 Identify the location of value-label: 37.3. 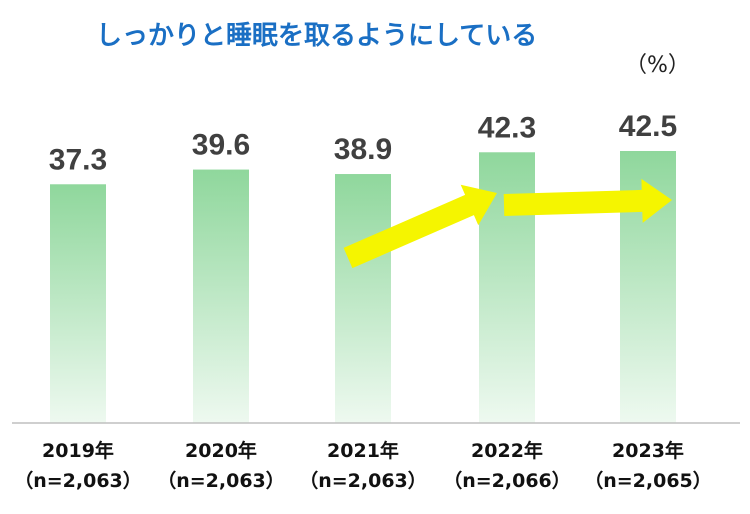
(78, 159).